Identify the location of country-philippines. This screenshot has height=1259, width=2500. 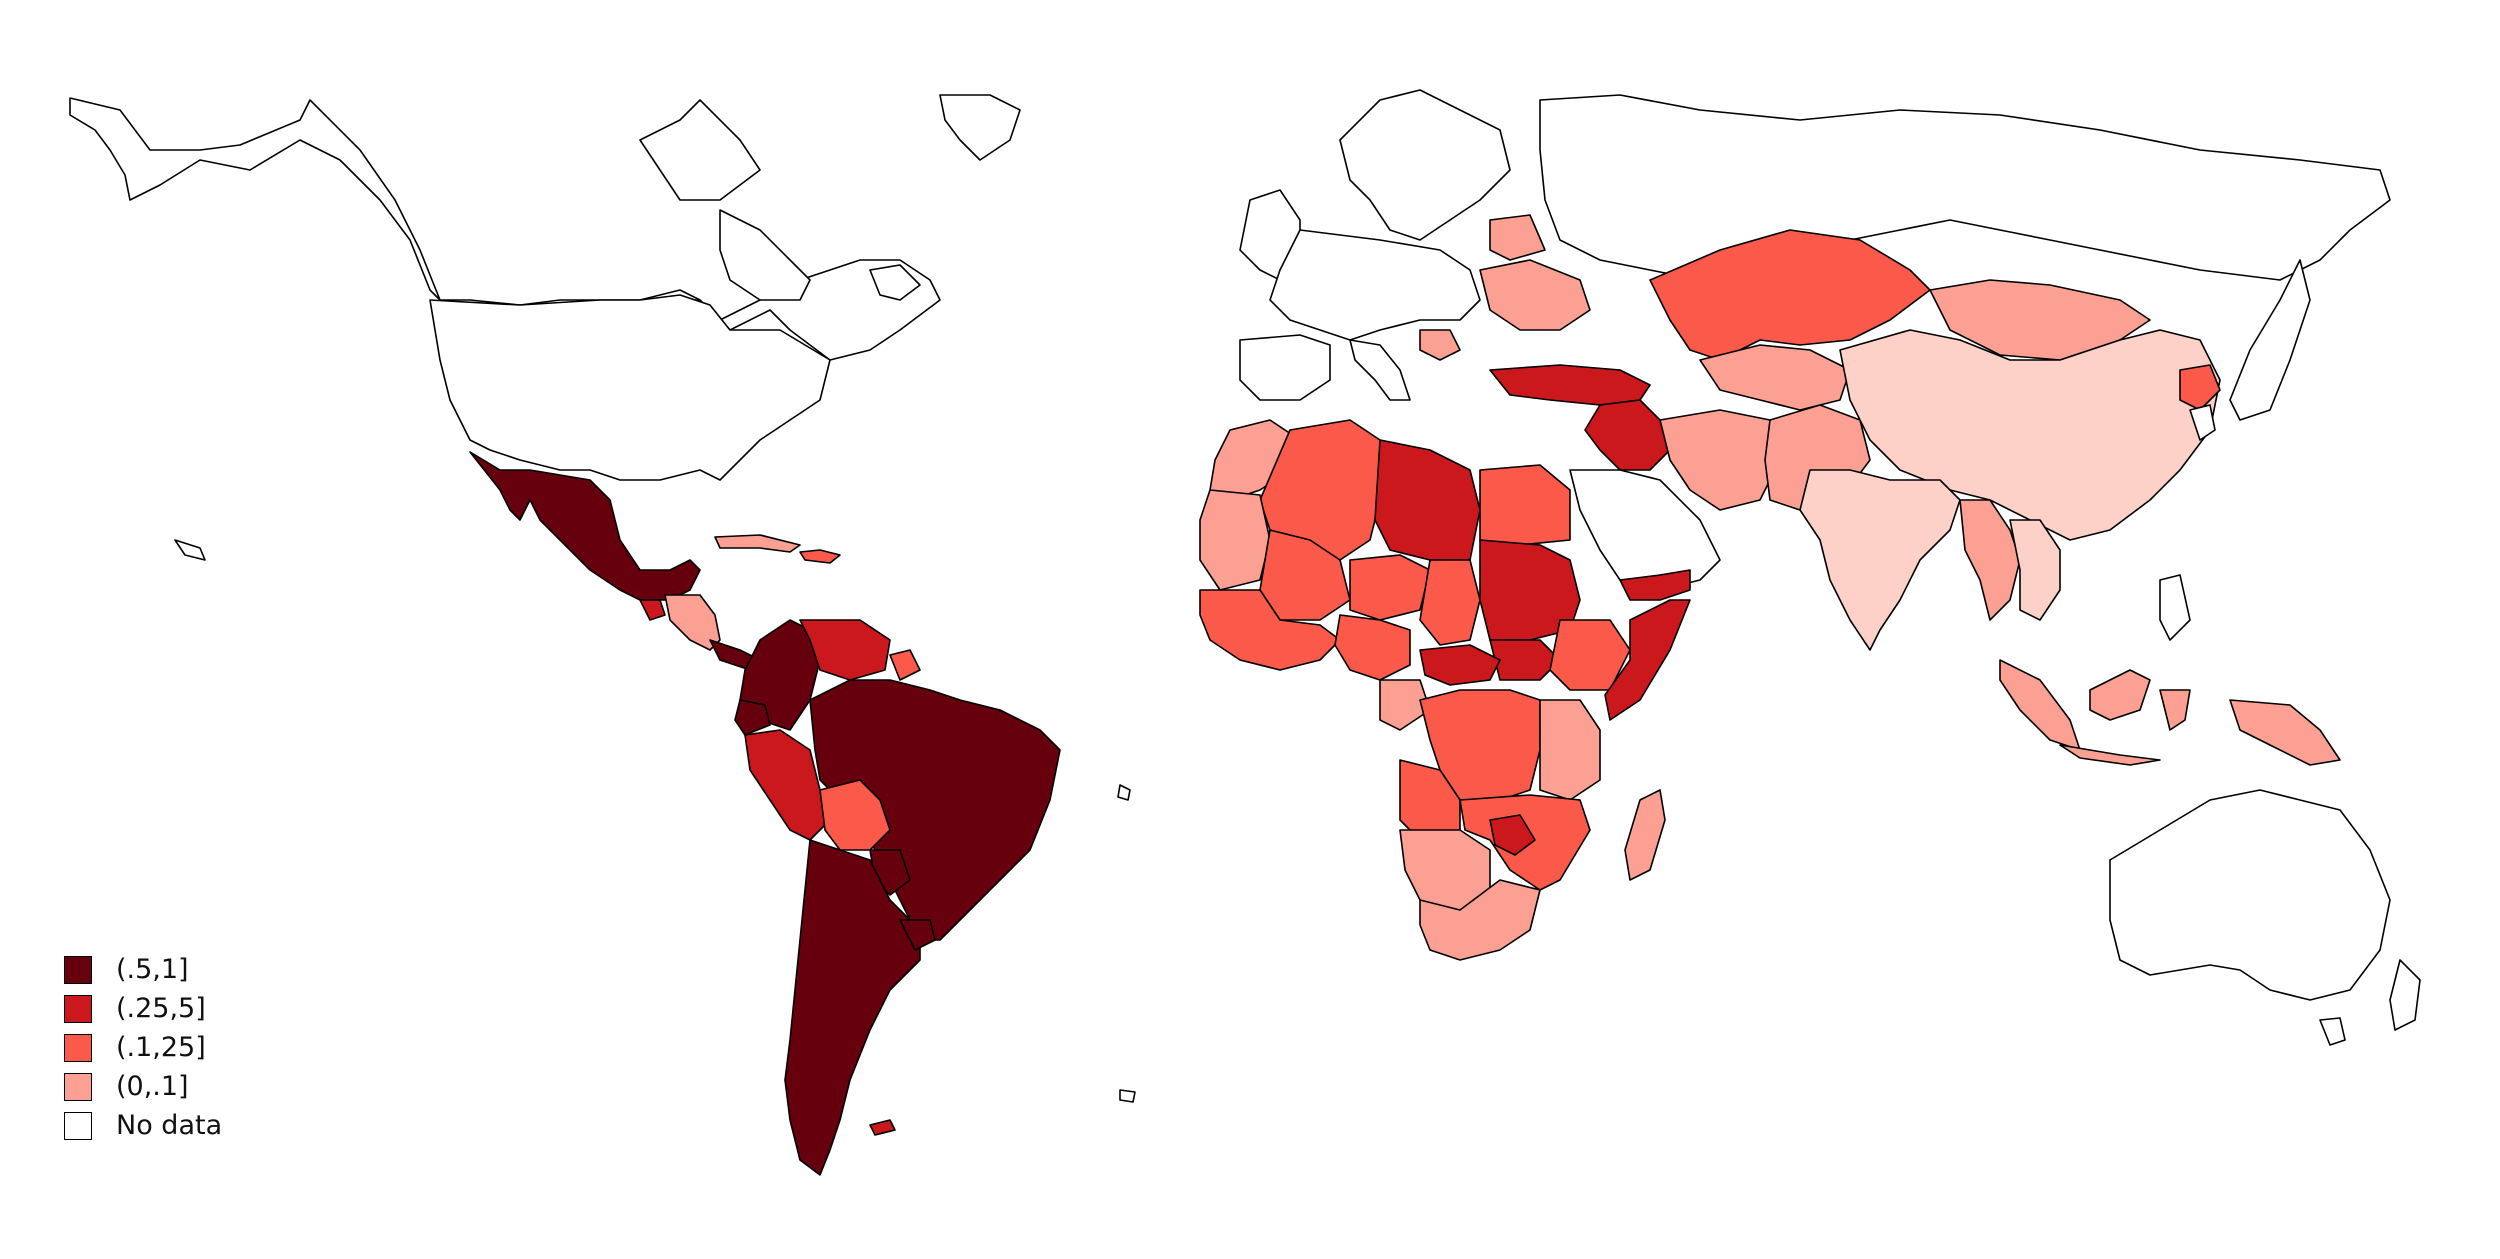
(2175, 607).